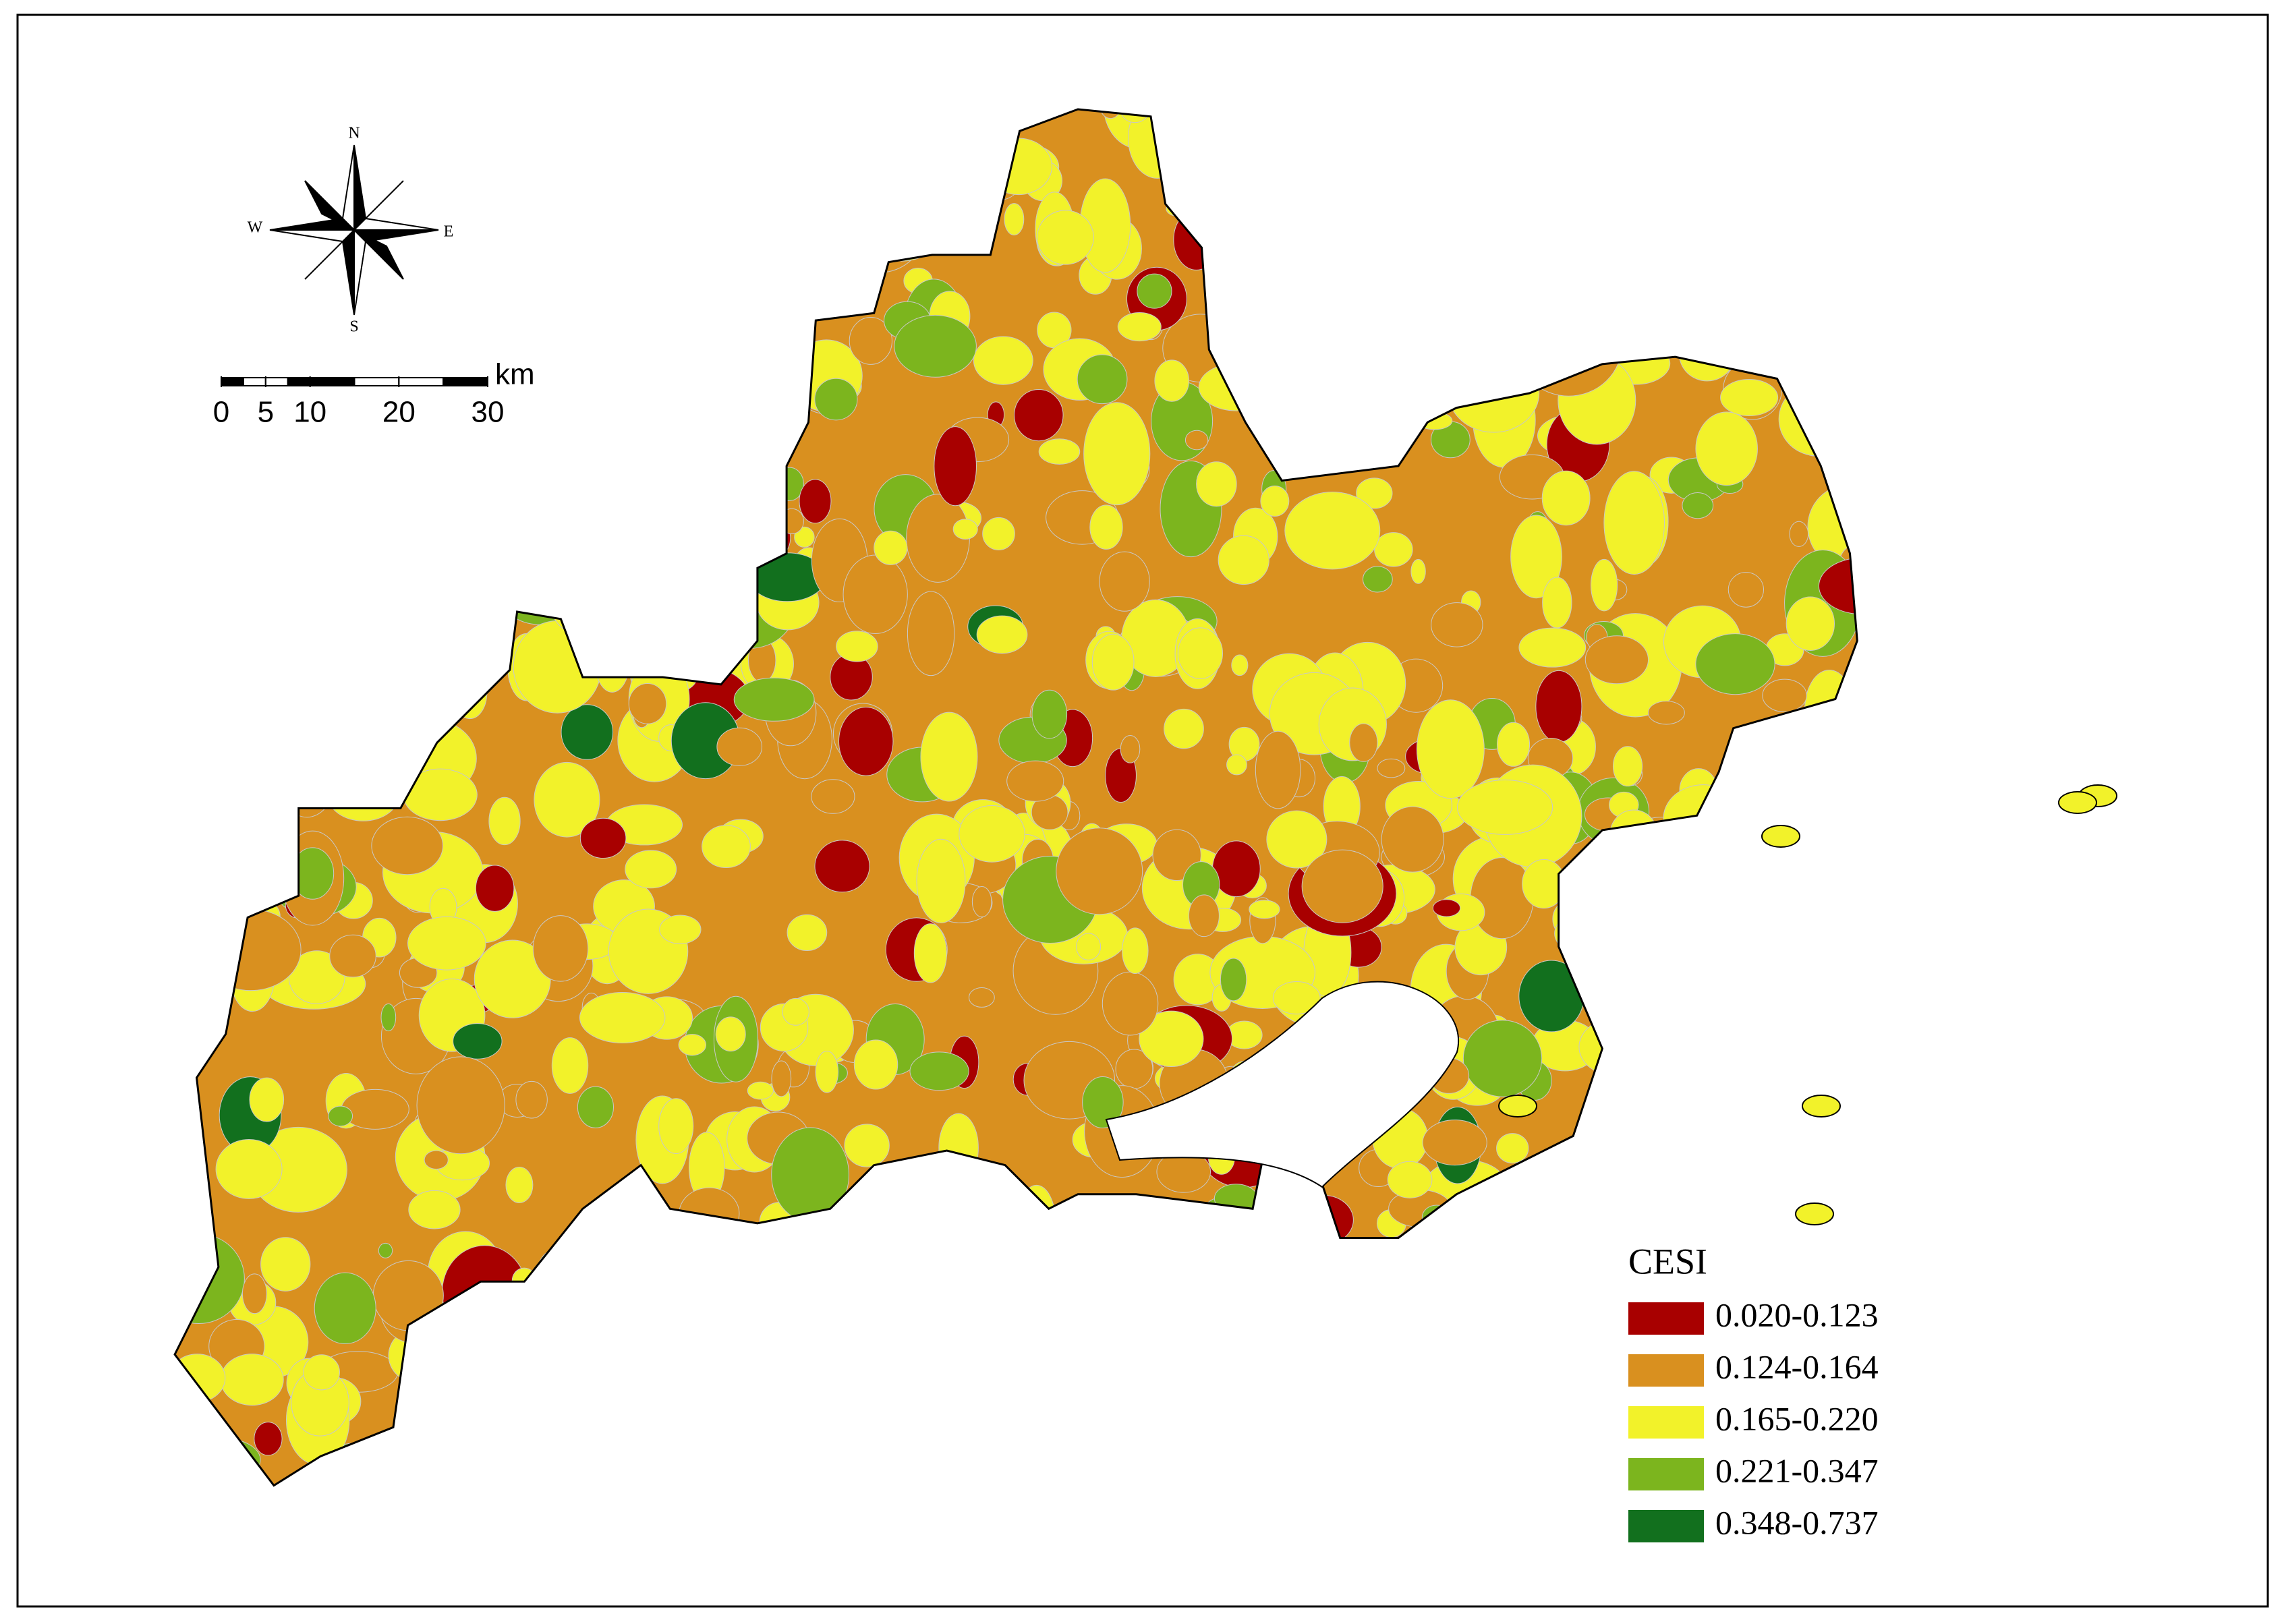 The width and height of the screenshot is (2284, 1624). Describe the element at coordinates (515, 375) in the screenshot. I see `scale-unit: km` at that location.